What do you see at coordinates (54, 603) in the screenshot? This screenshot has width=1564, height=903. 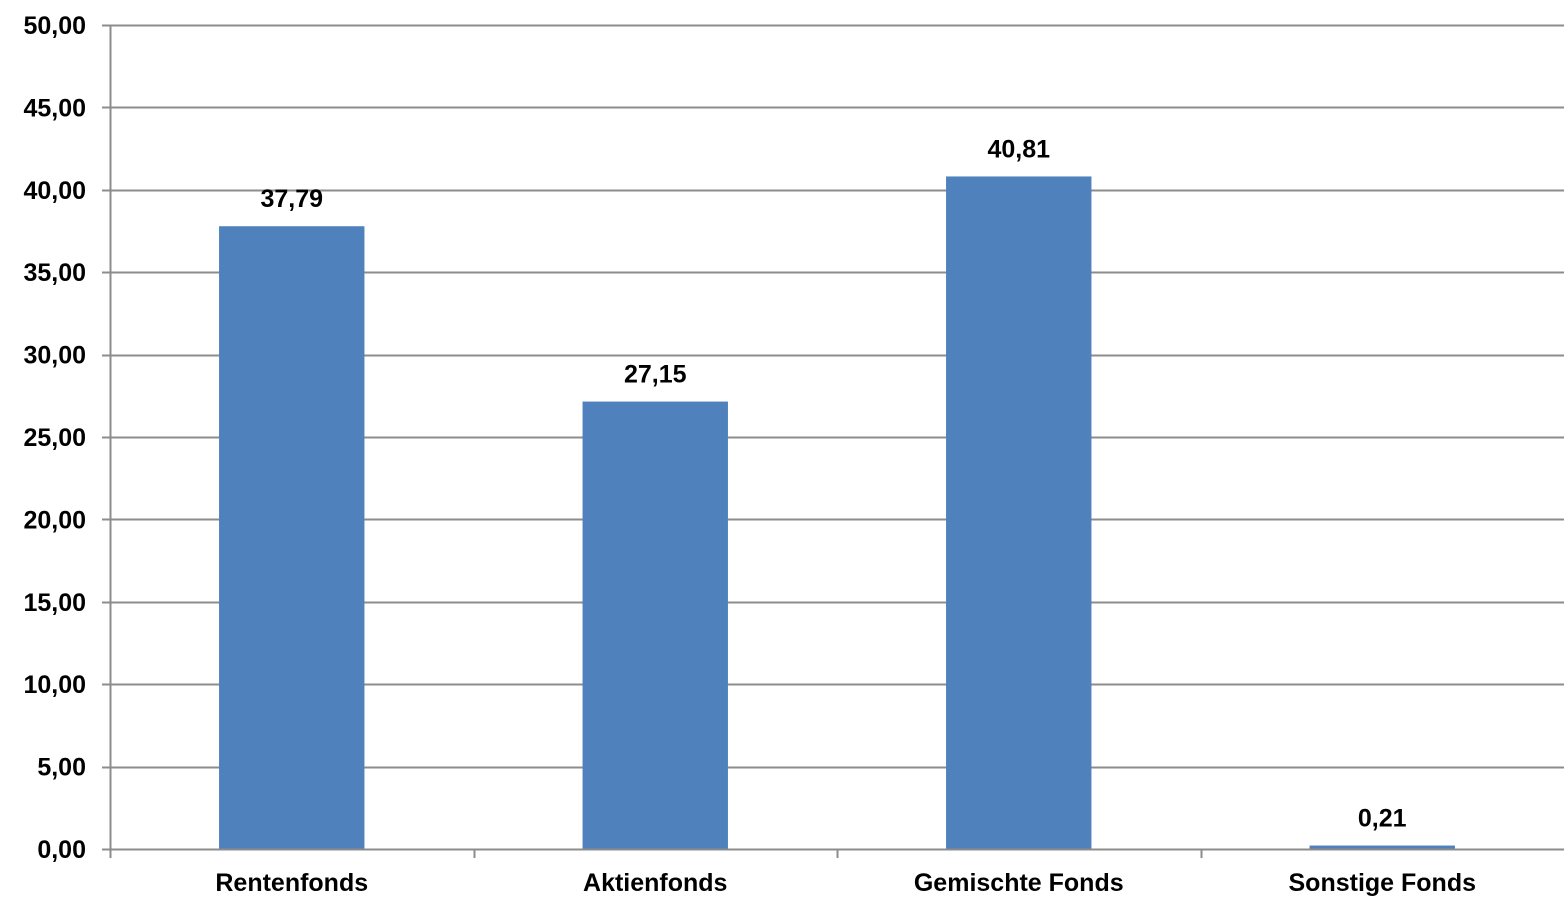 I see `y-tick-label: 15,00` at bounding box center [54, 603].